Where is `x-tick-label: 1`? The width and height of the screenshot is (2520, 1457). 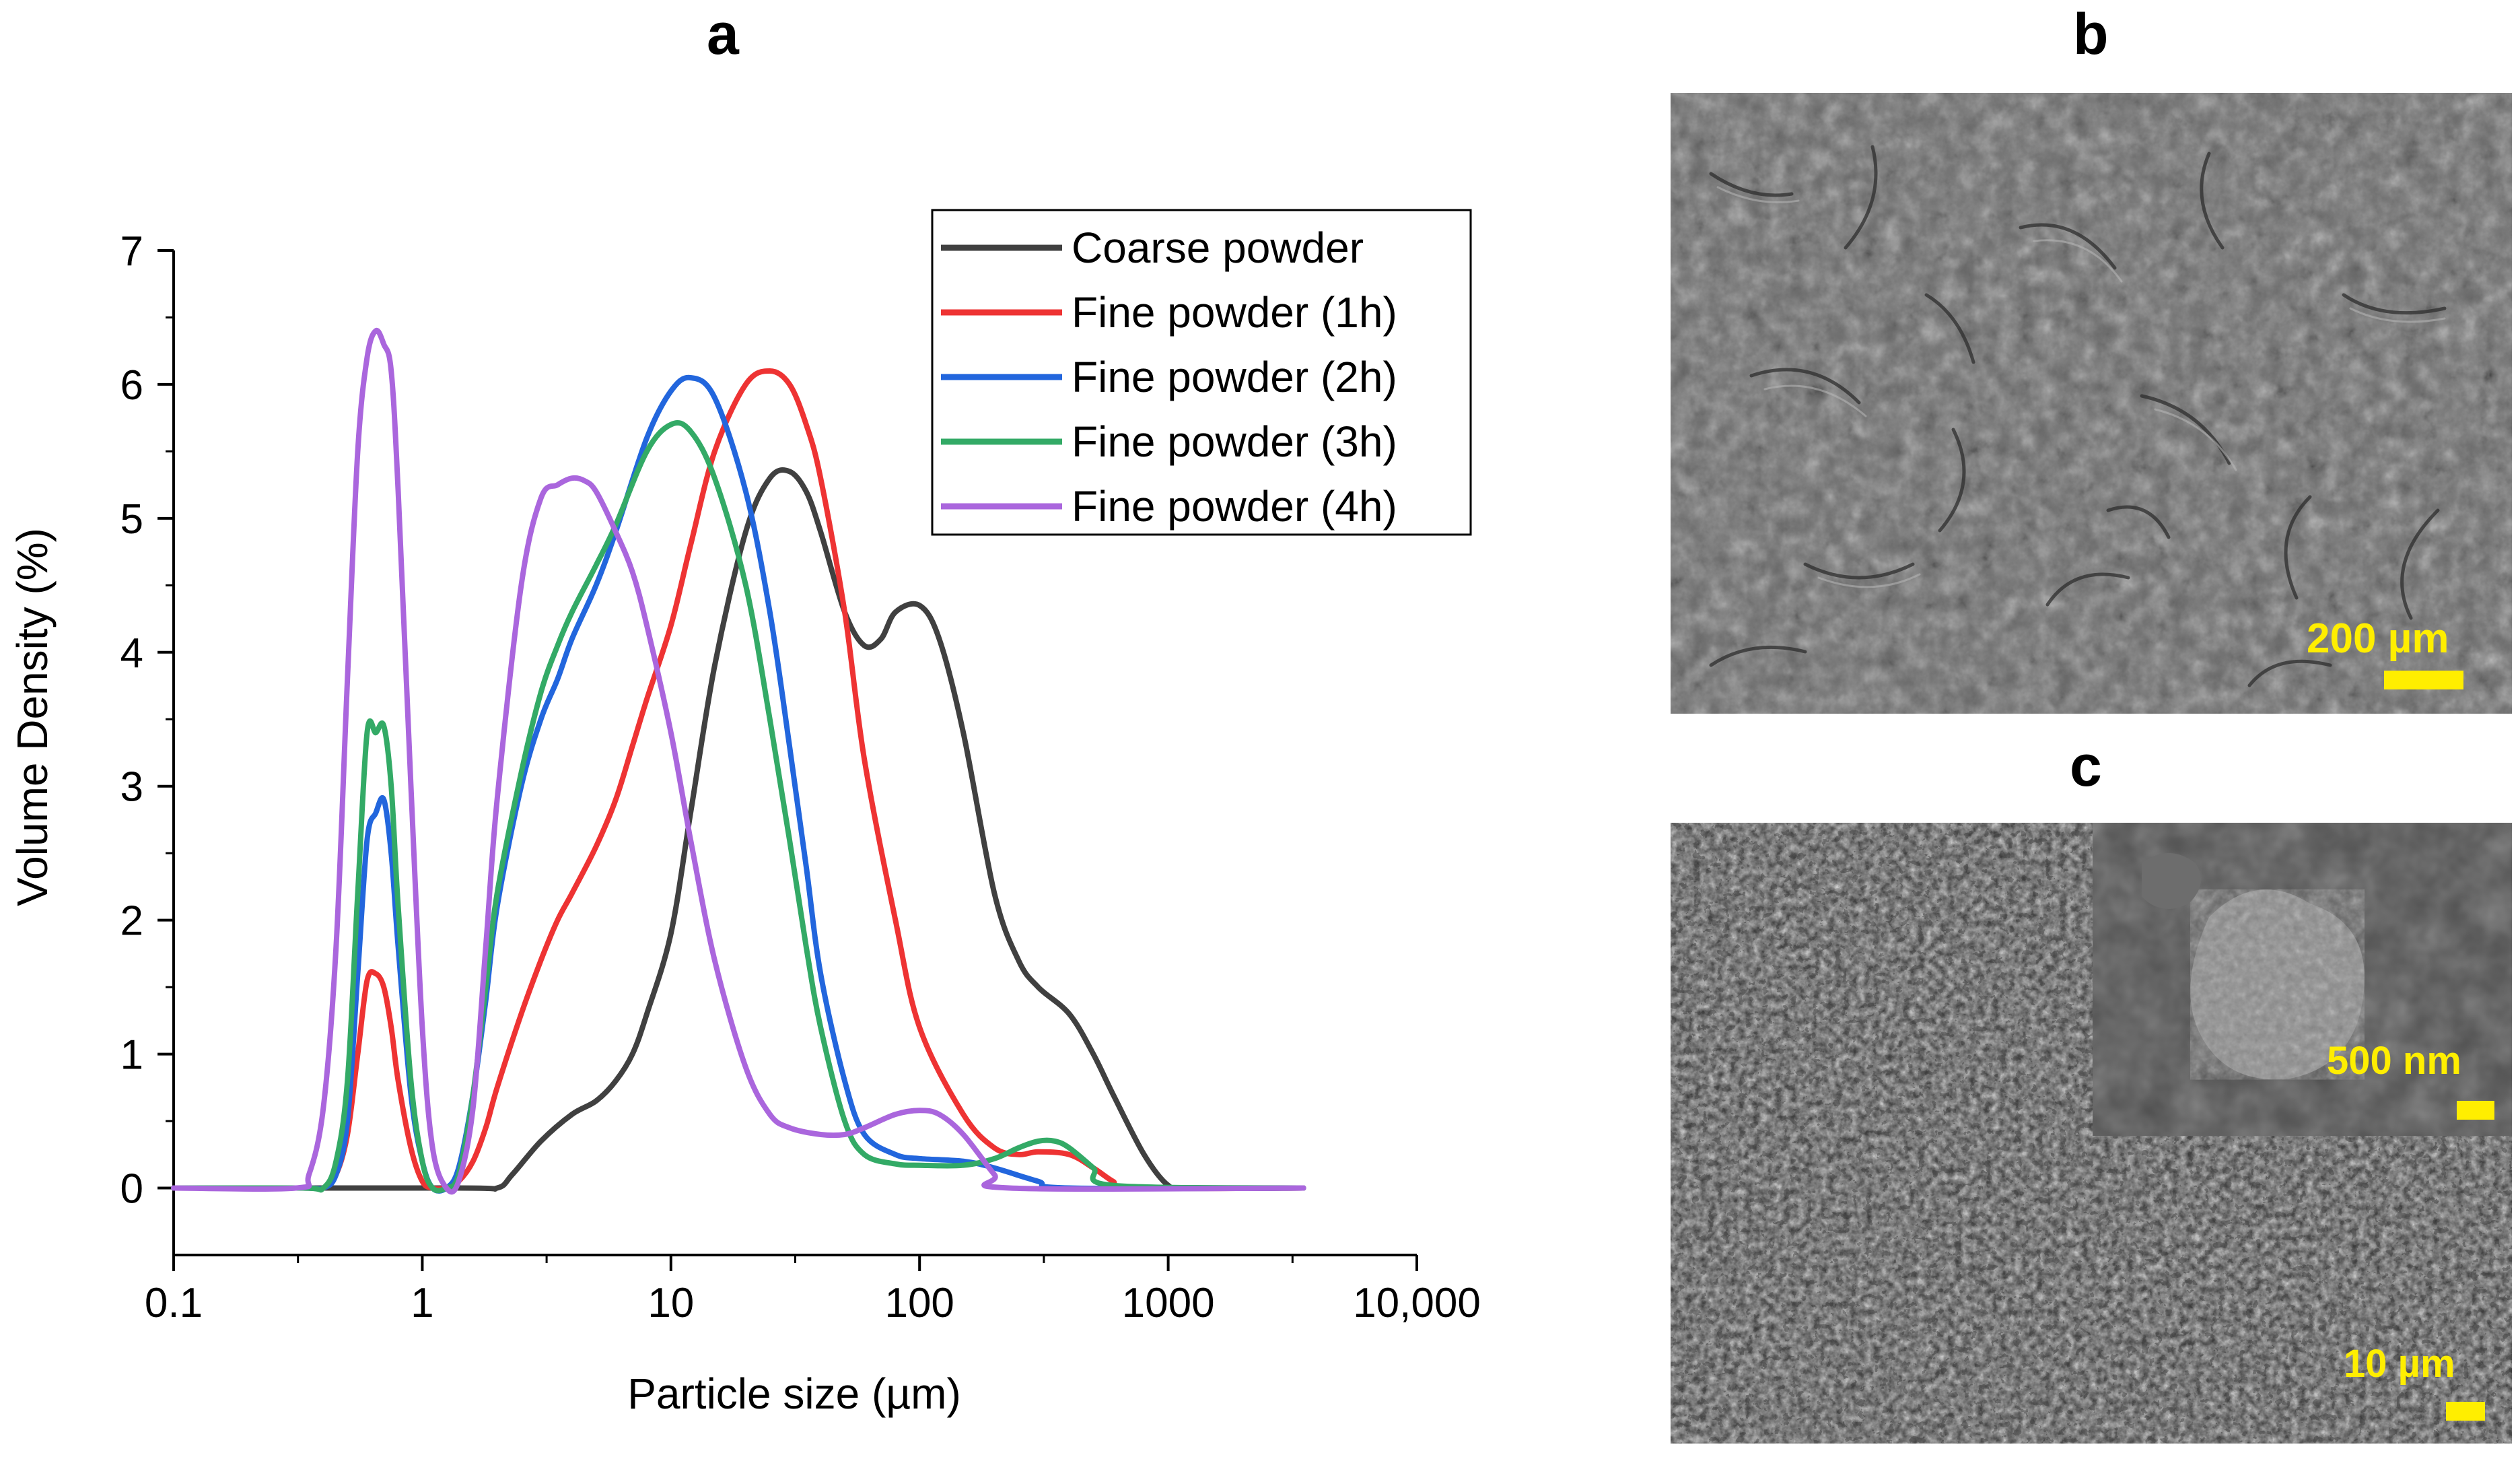 x-tick-label: 1 is located at coordinates (422, 1303).